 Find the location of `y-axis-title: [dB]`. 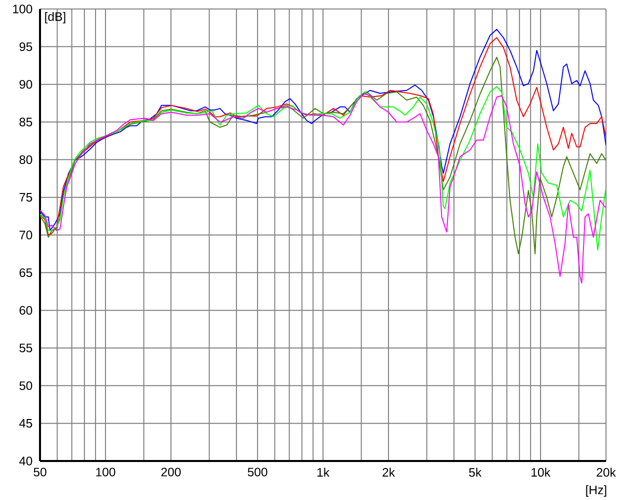

y-axis-title: [dB] is located at coordinates (55, 18).